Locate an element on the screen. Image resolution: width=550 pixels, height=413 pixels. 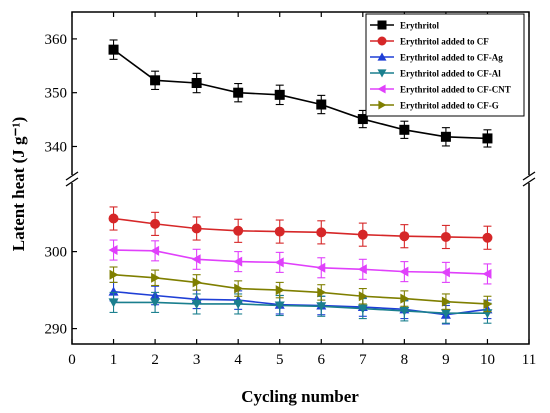
legend-item: Erythritol added to CF-Al is located at coordinates (435, 74).